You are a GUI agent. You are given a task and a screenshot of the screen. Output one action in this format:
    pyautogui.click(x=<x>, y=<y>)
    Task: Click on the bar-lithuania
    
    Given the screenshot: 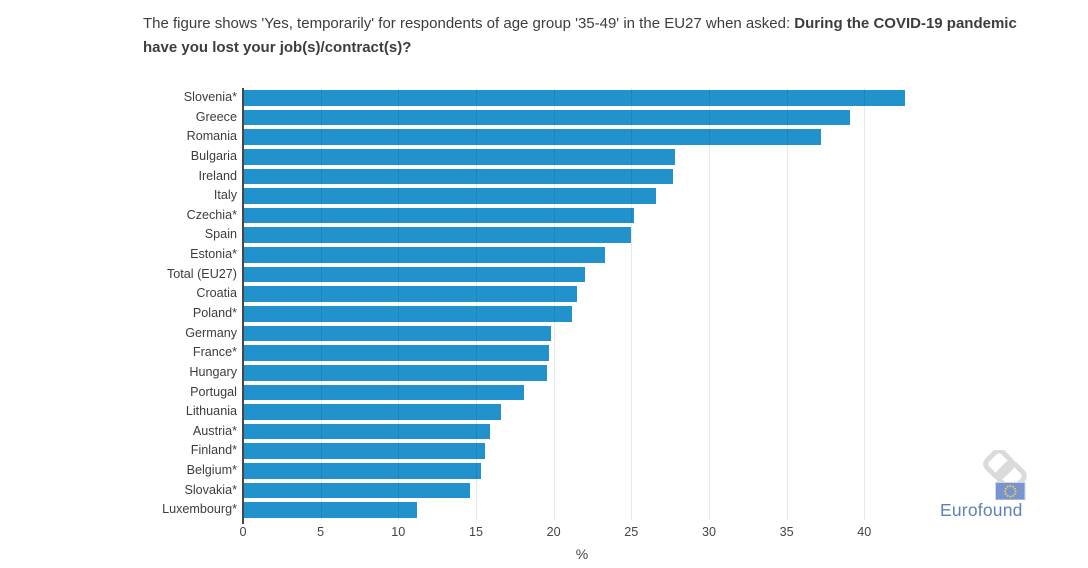 What is the action you would take?
    pyautogui.click(x=372, y=412)
    